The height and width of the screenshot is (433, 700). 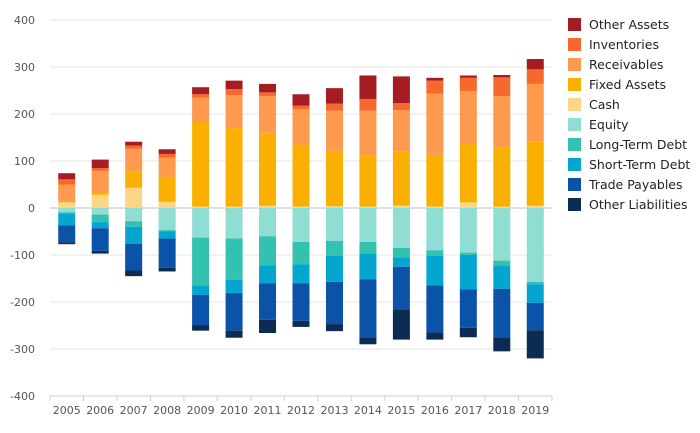 I want to click on bar-equity-2013, so click(x=334, y=224).